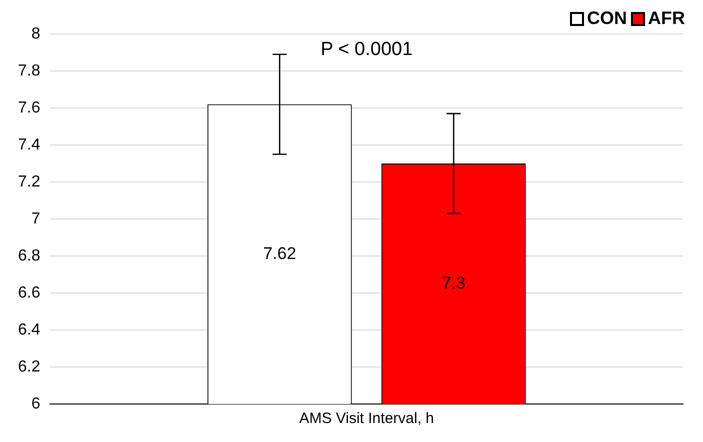 The height and width of the screenshot is (442, 703). Describe the element at coordinates (29, 145) in the screenshot. I see `y-tick-label: 7.4` at that location.